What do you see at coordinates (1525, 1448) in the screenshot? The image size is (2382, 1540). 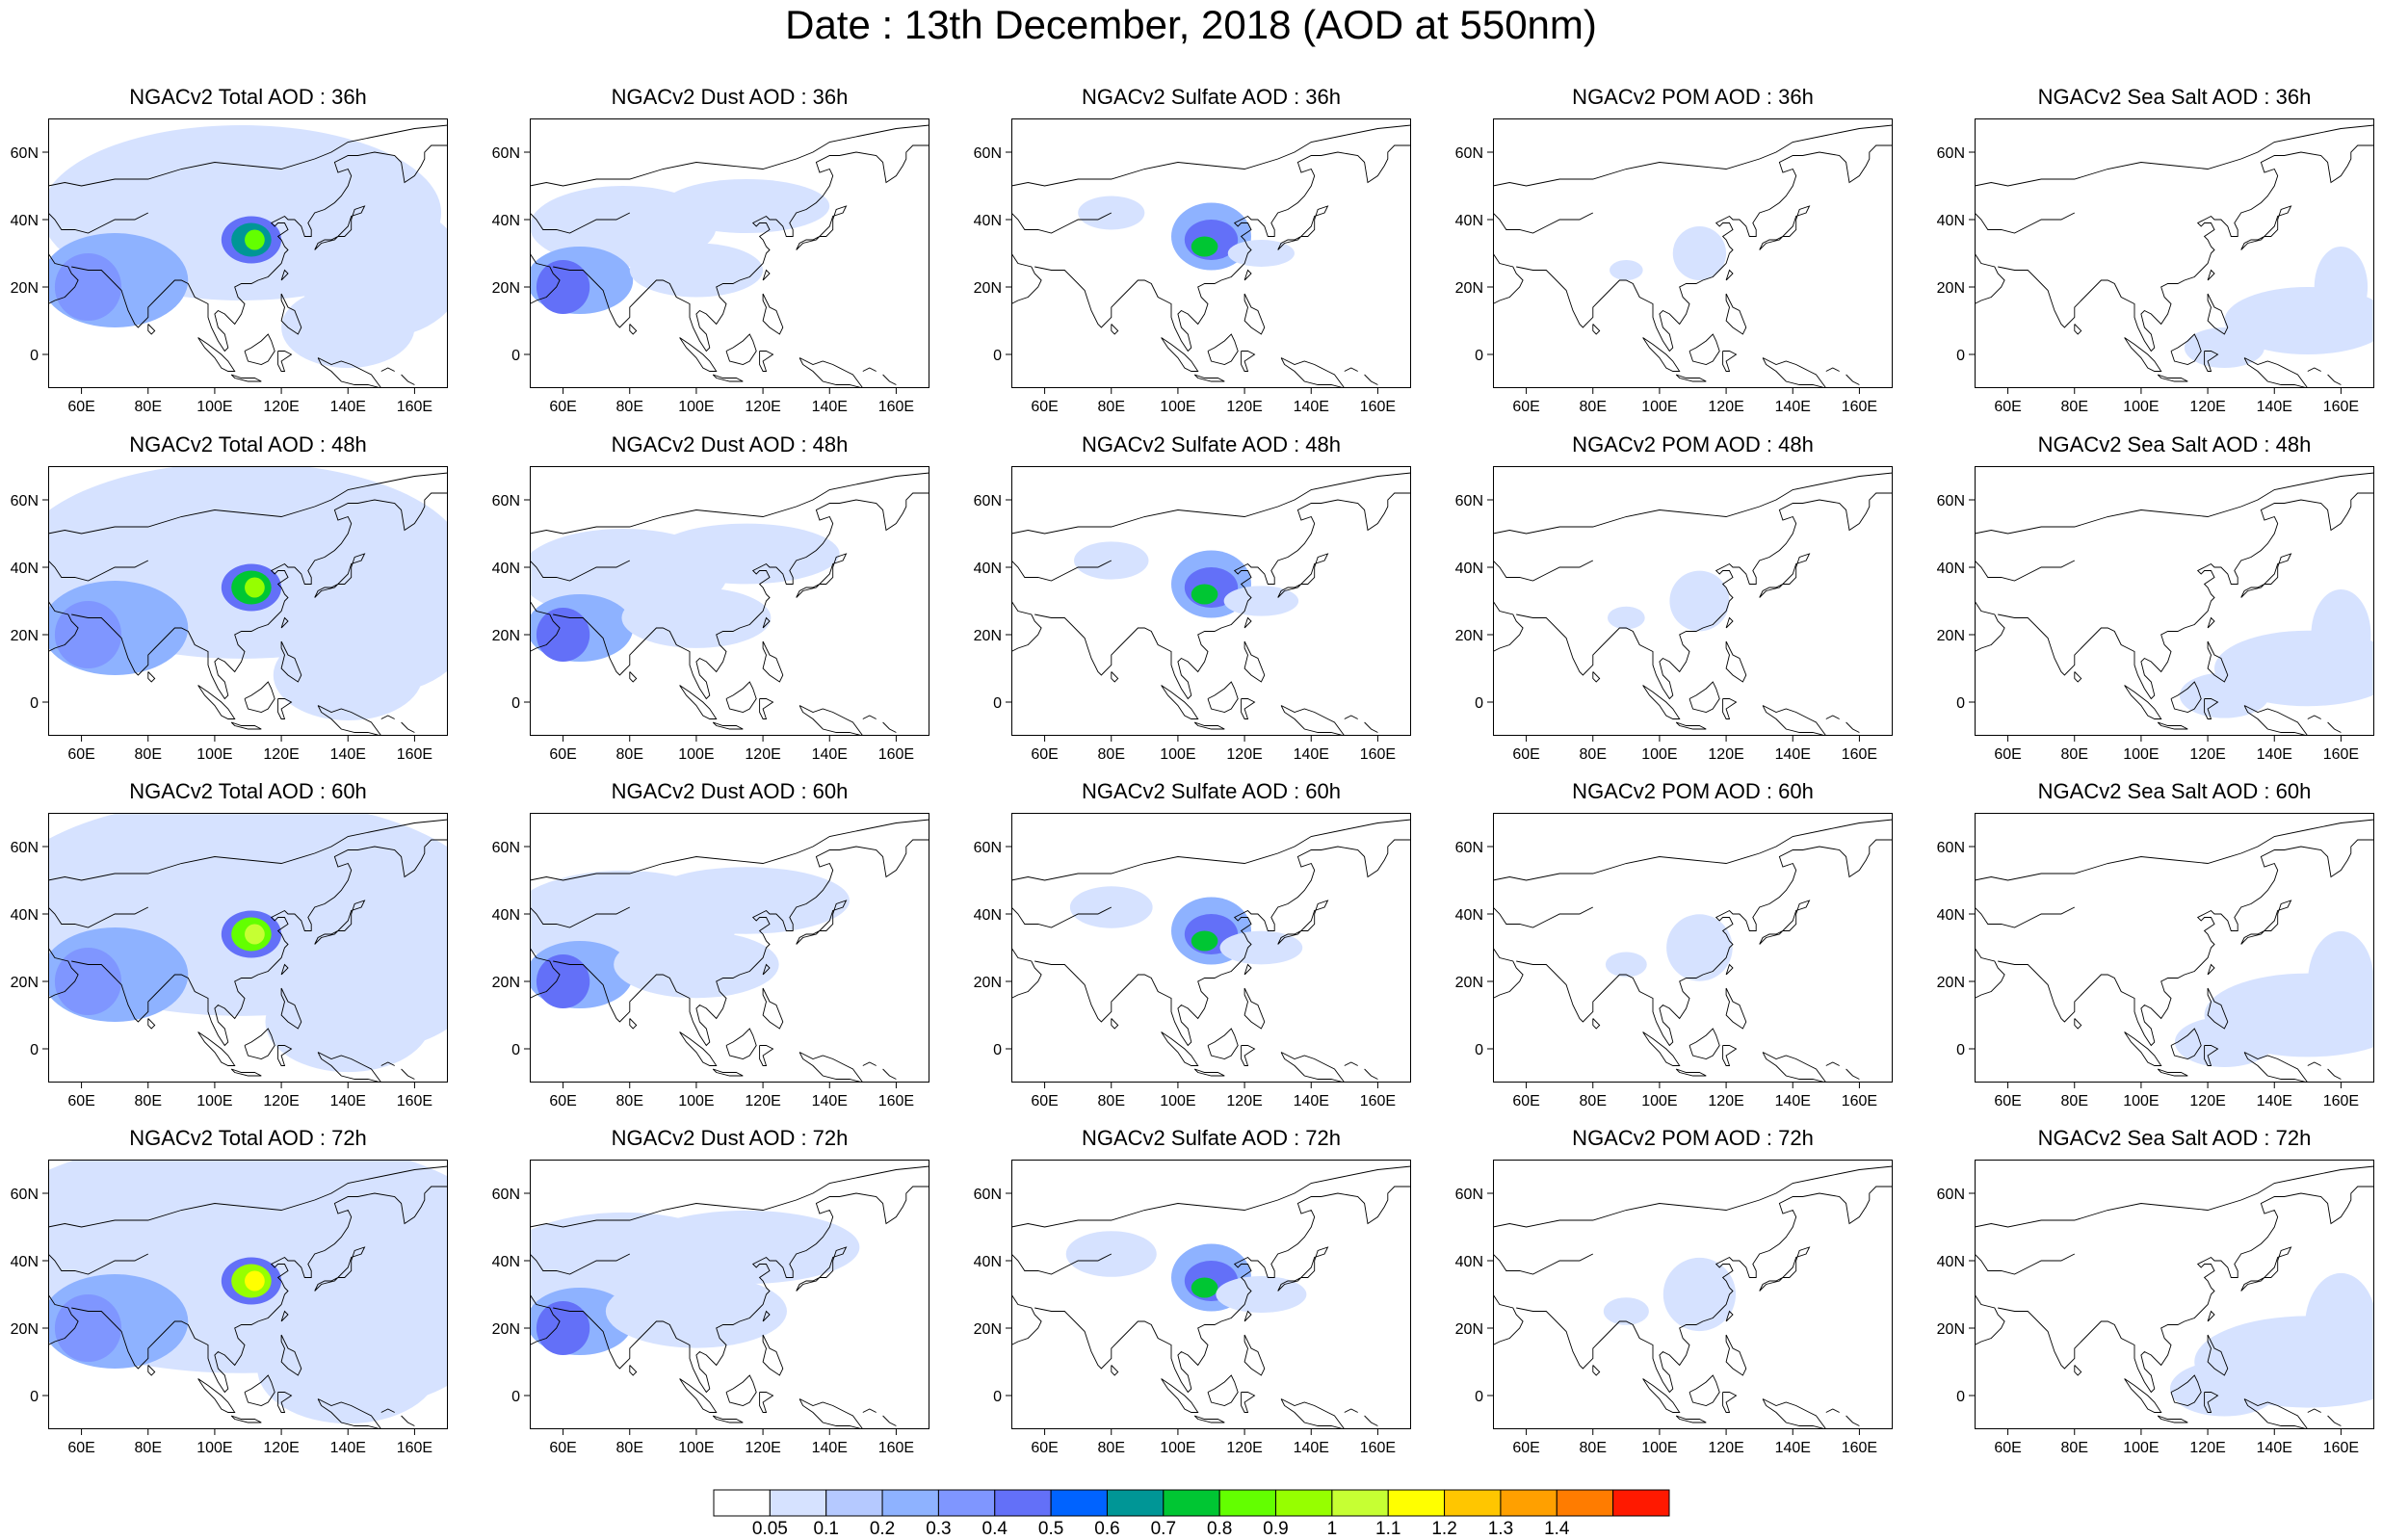 I see `lon-tick-label: 60E` at bounding box center [1525, 1448].